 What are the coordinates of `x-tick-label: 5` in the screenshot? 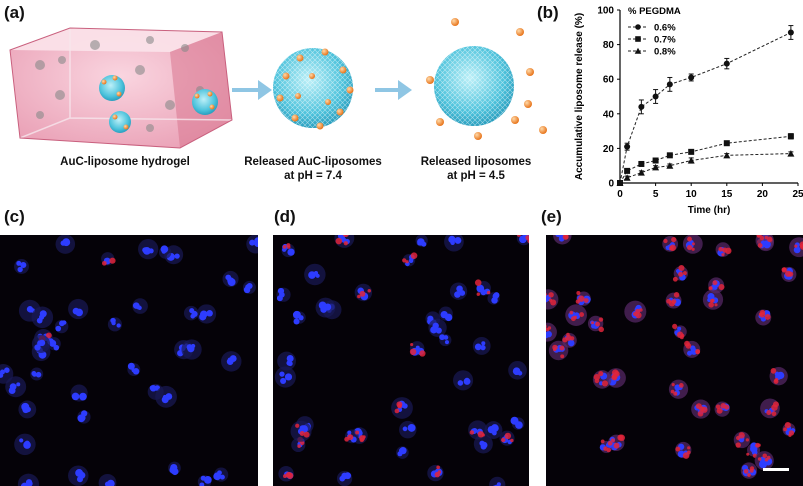 It's located at (656, 194).